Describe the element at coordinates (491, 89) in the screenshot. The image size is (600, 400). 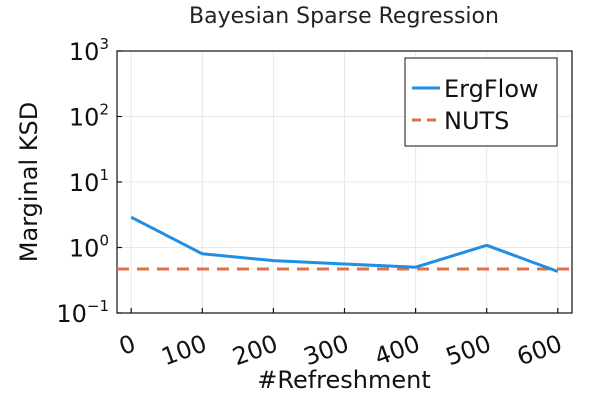
I see `legend-label-ergflow: ErgFlow` at that location.